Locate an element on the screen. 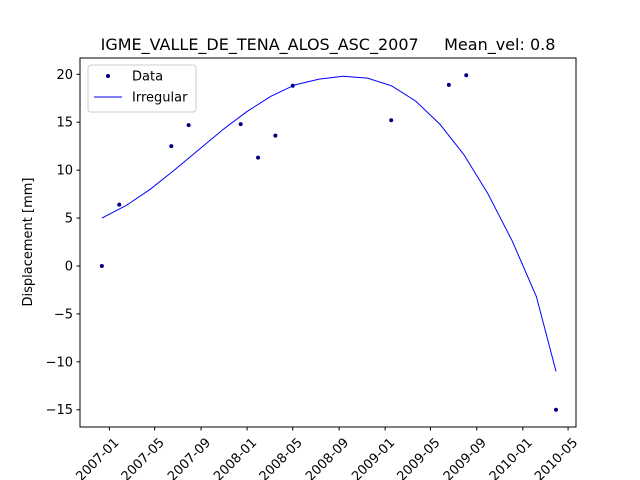 The image size is (640, 480). y-axis-label: Displacement [mm] is located at coordinates (28, 242).